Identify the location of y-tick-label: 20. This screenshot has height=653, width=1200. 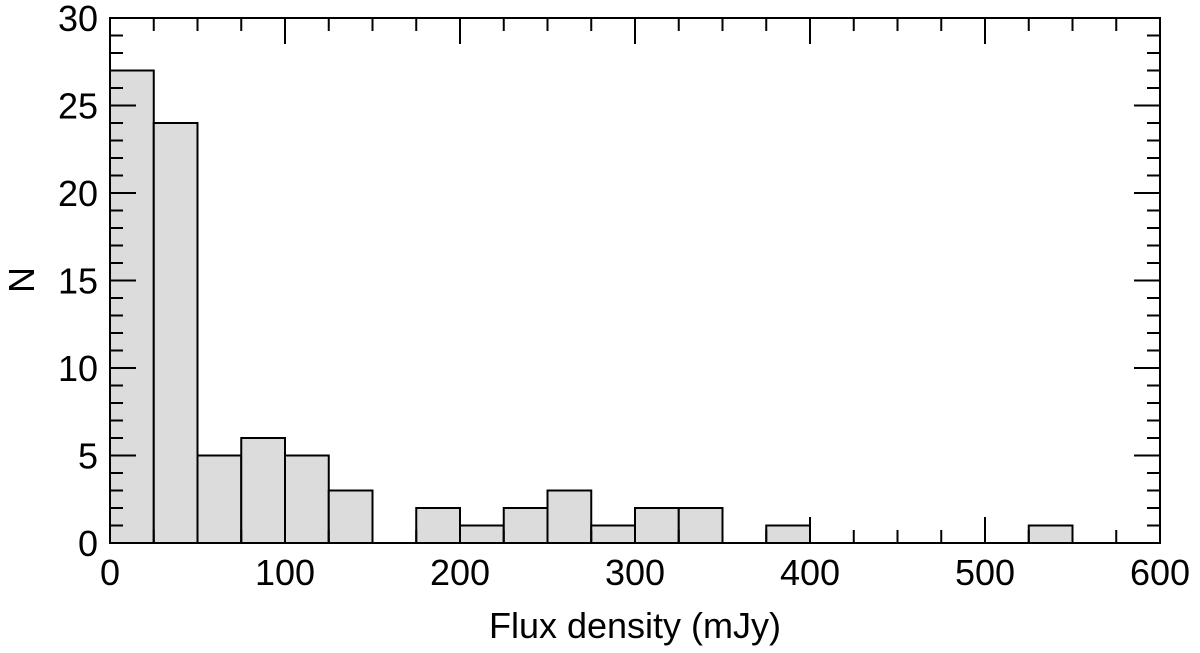
(78, 193).